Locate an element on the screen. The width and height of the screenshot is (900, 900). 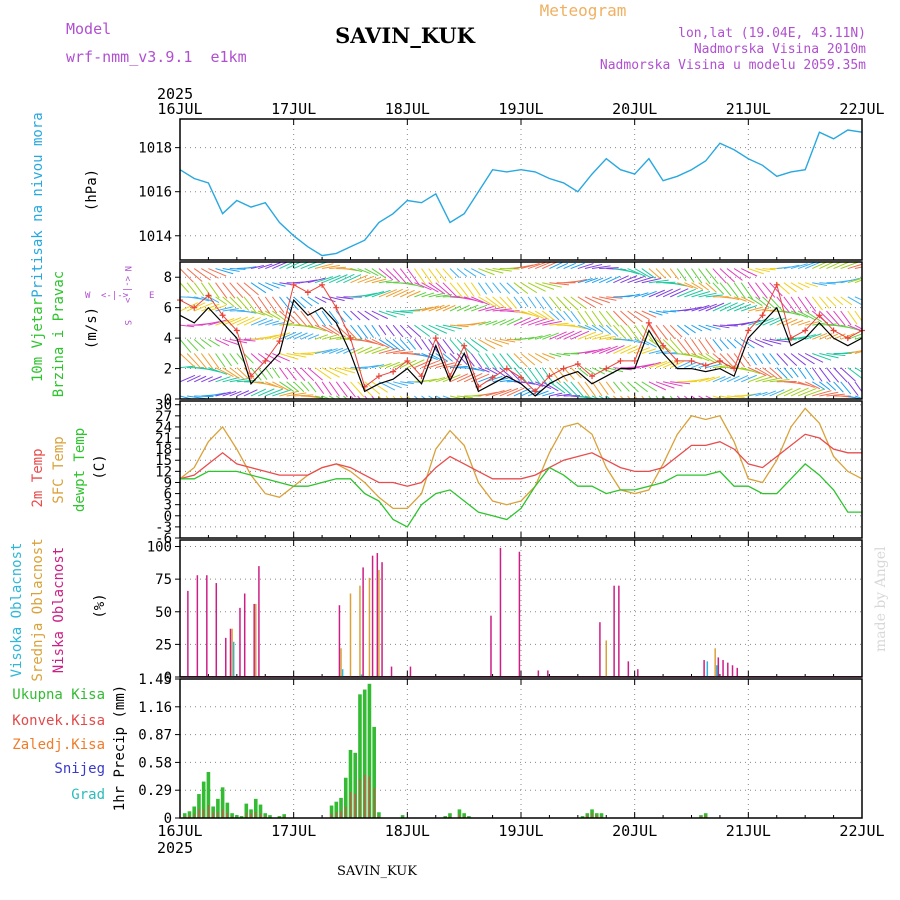
y-tick-label: 0.58 is located at coordinates (155, 763).